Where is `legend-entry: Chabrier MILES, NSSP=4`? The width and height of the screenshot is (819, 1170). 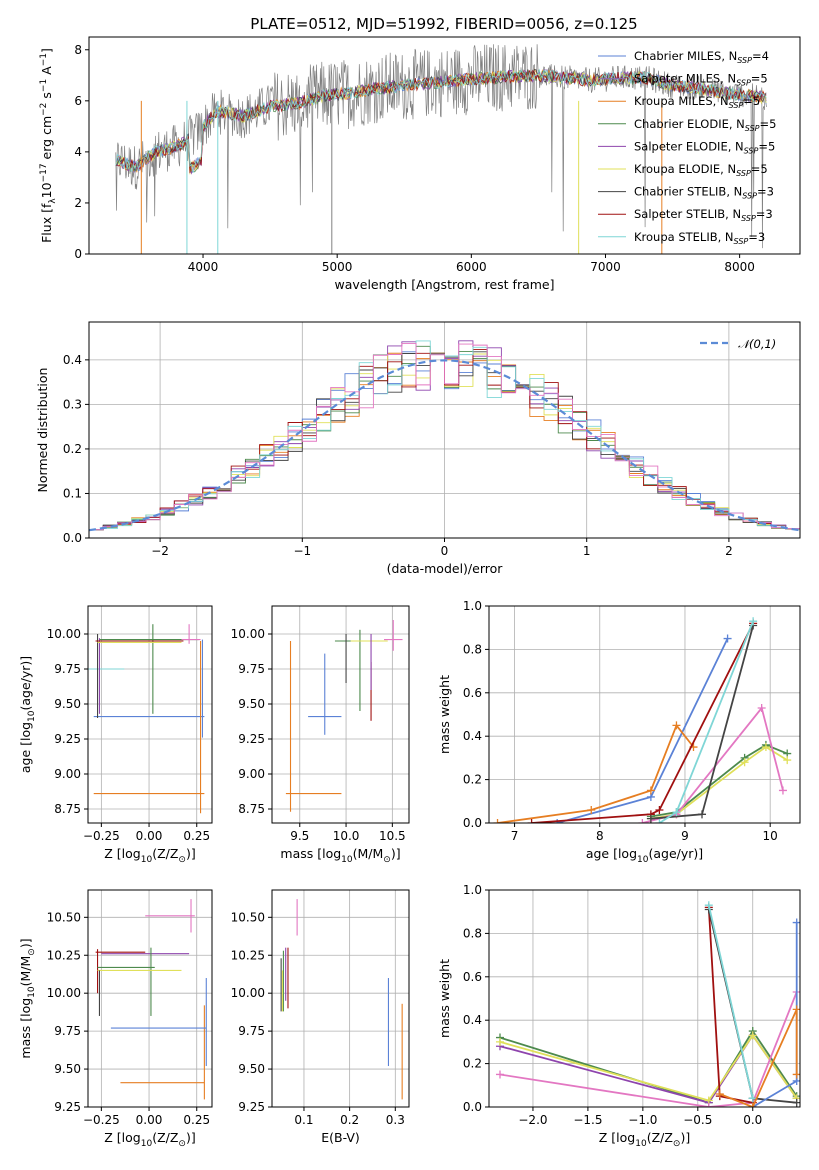 legend-entry: Chabrier MILES, NSSP=4 is located at coordinates (701, 57).